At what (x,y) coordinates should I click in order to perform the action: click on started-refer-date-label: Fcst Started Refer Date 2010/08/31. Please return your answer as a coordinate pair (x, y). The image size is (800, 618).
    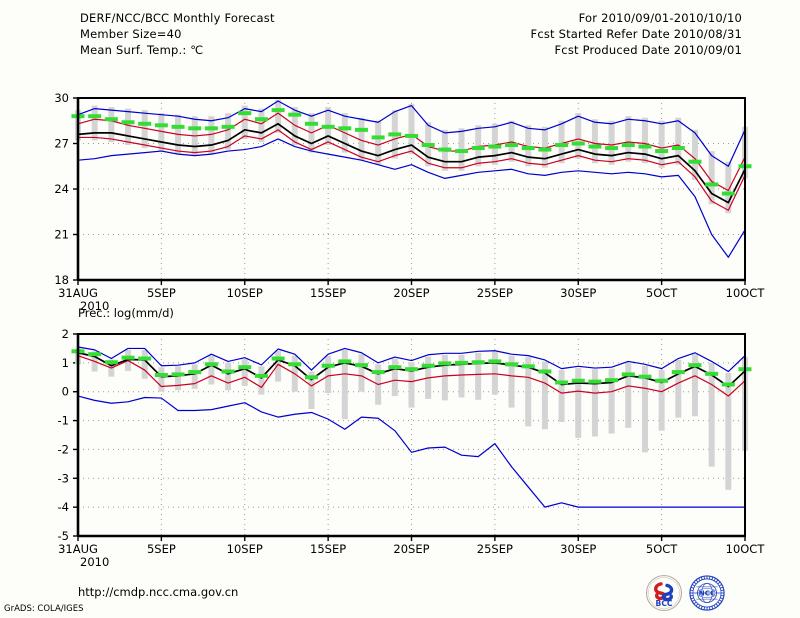
    Looking at the image, I should click on (636, 34).